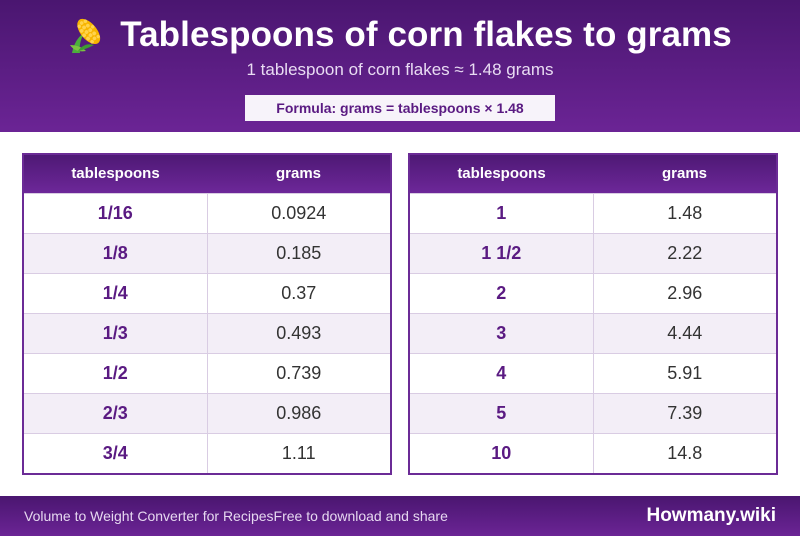 The width and height of the screenshot is (800, 536). Describe the element at coordinates (116, 293) in the screenshot. I see `tablespoons-cell: 1/4` at that location.